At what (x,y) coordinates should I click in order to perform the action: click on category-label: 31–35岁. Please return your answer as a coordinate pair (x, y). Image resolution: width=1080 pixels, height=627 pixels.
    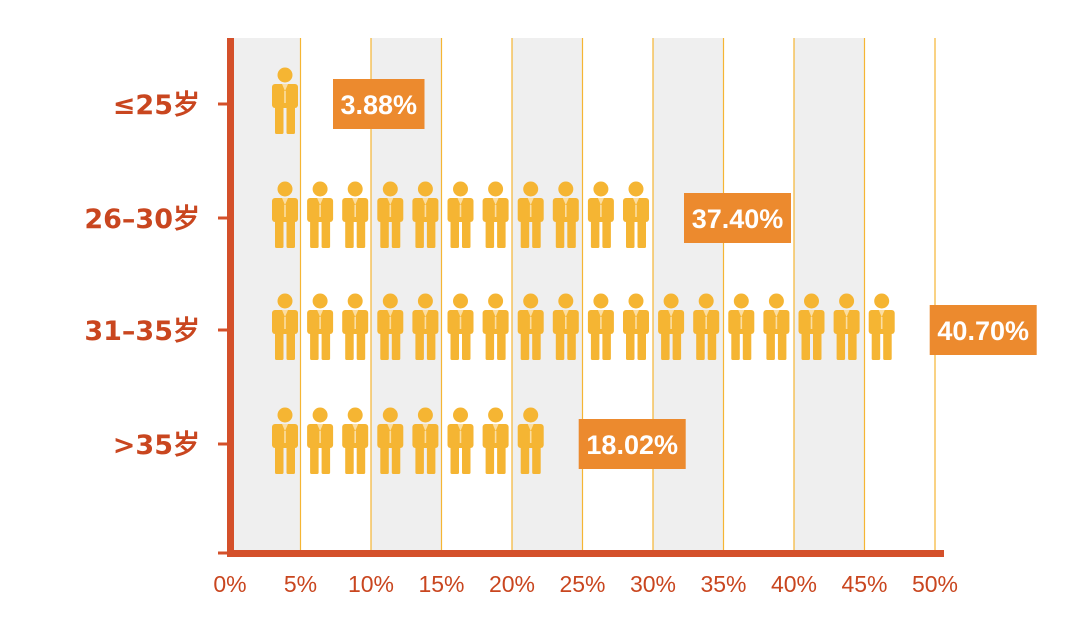
    Looking at the image, I should click on (142, 331).